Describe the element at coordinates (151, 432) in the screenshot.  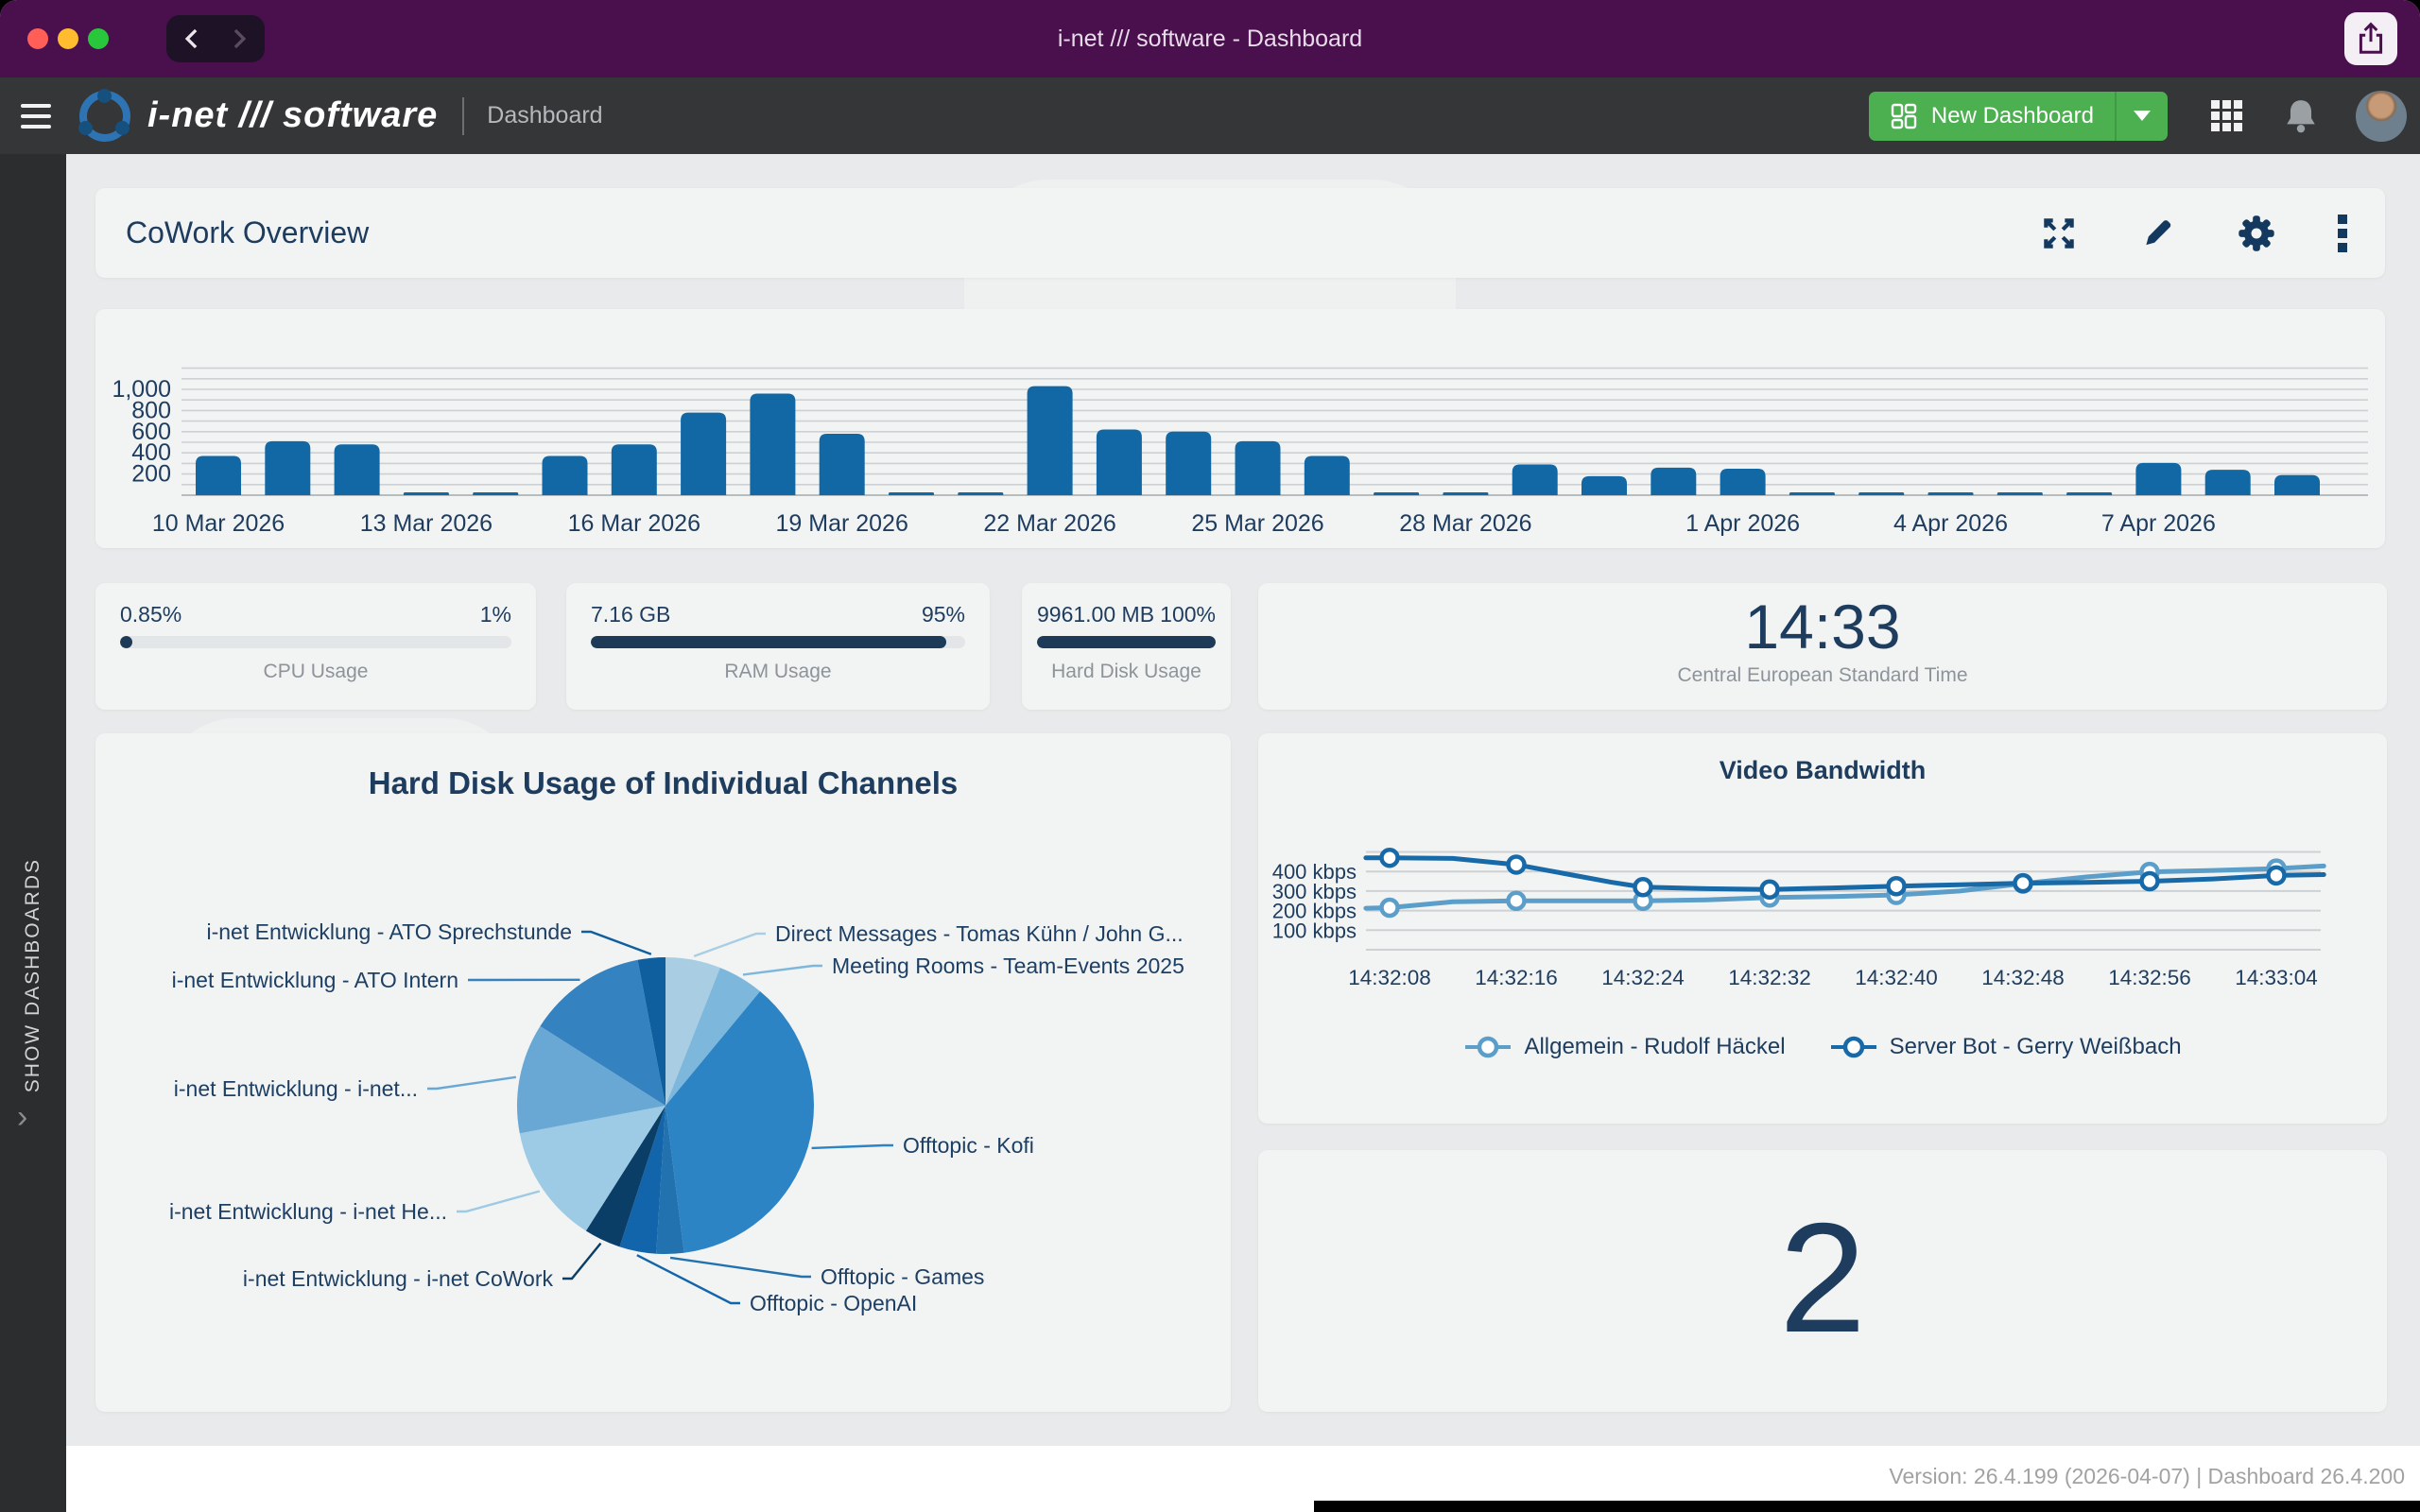
I see `svg-text: 600` at that location.